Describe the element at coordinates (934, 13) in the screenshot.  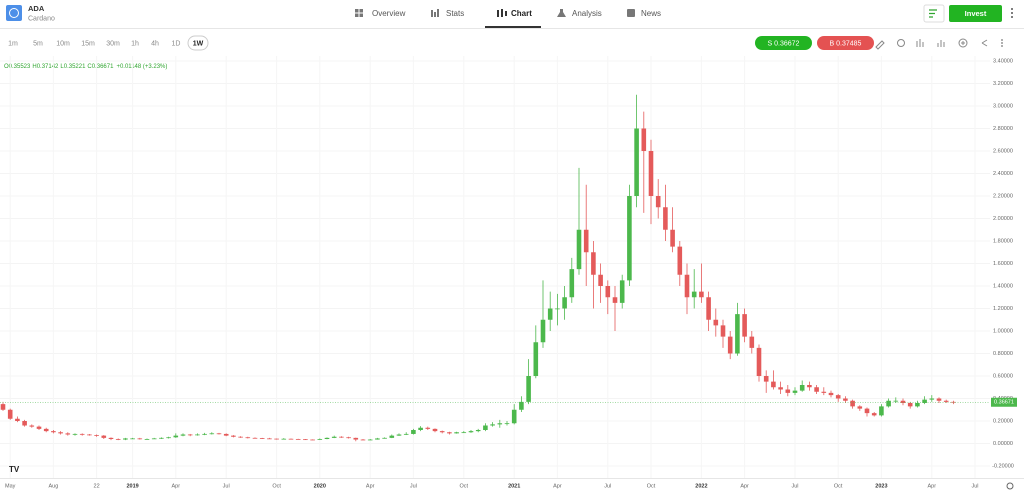
I see `watchlist-button` at that location.